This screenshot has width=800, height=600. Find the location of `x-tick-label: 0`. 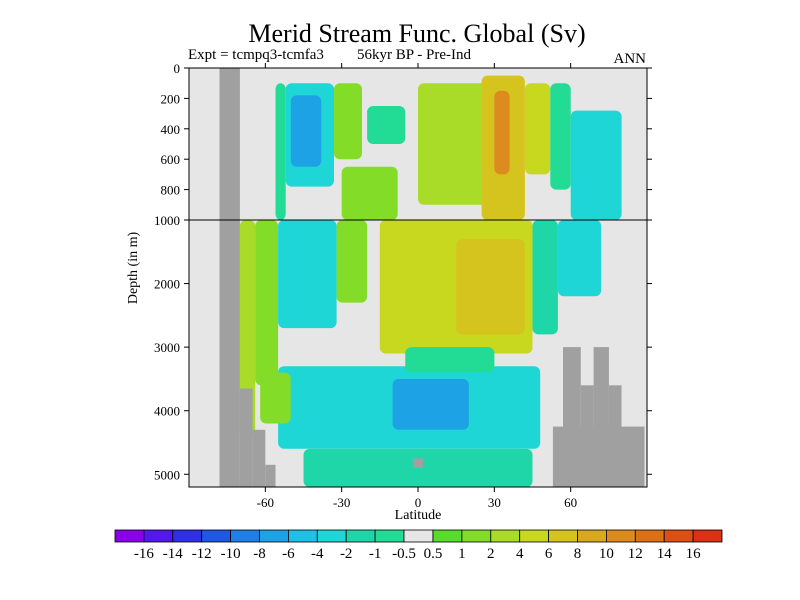

x-tick-label: 0 is located at coordinates (418, 502).